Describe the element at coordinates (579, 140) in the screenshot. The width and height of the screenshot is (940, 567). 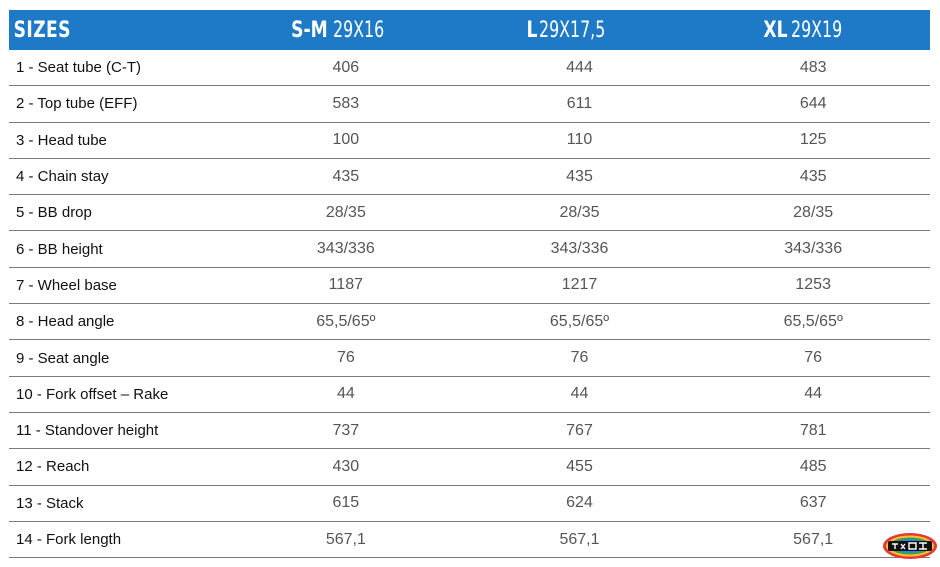
I see `row-value: 110` at that location.